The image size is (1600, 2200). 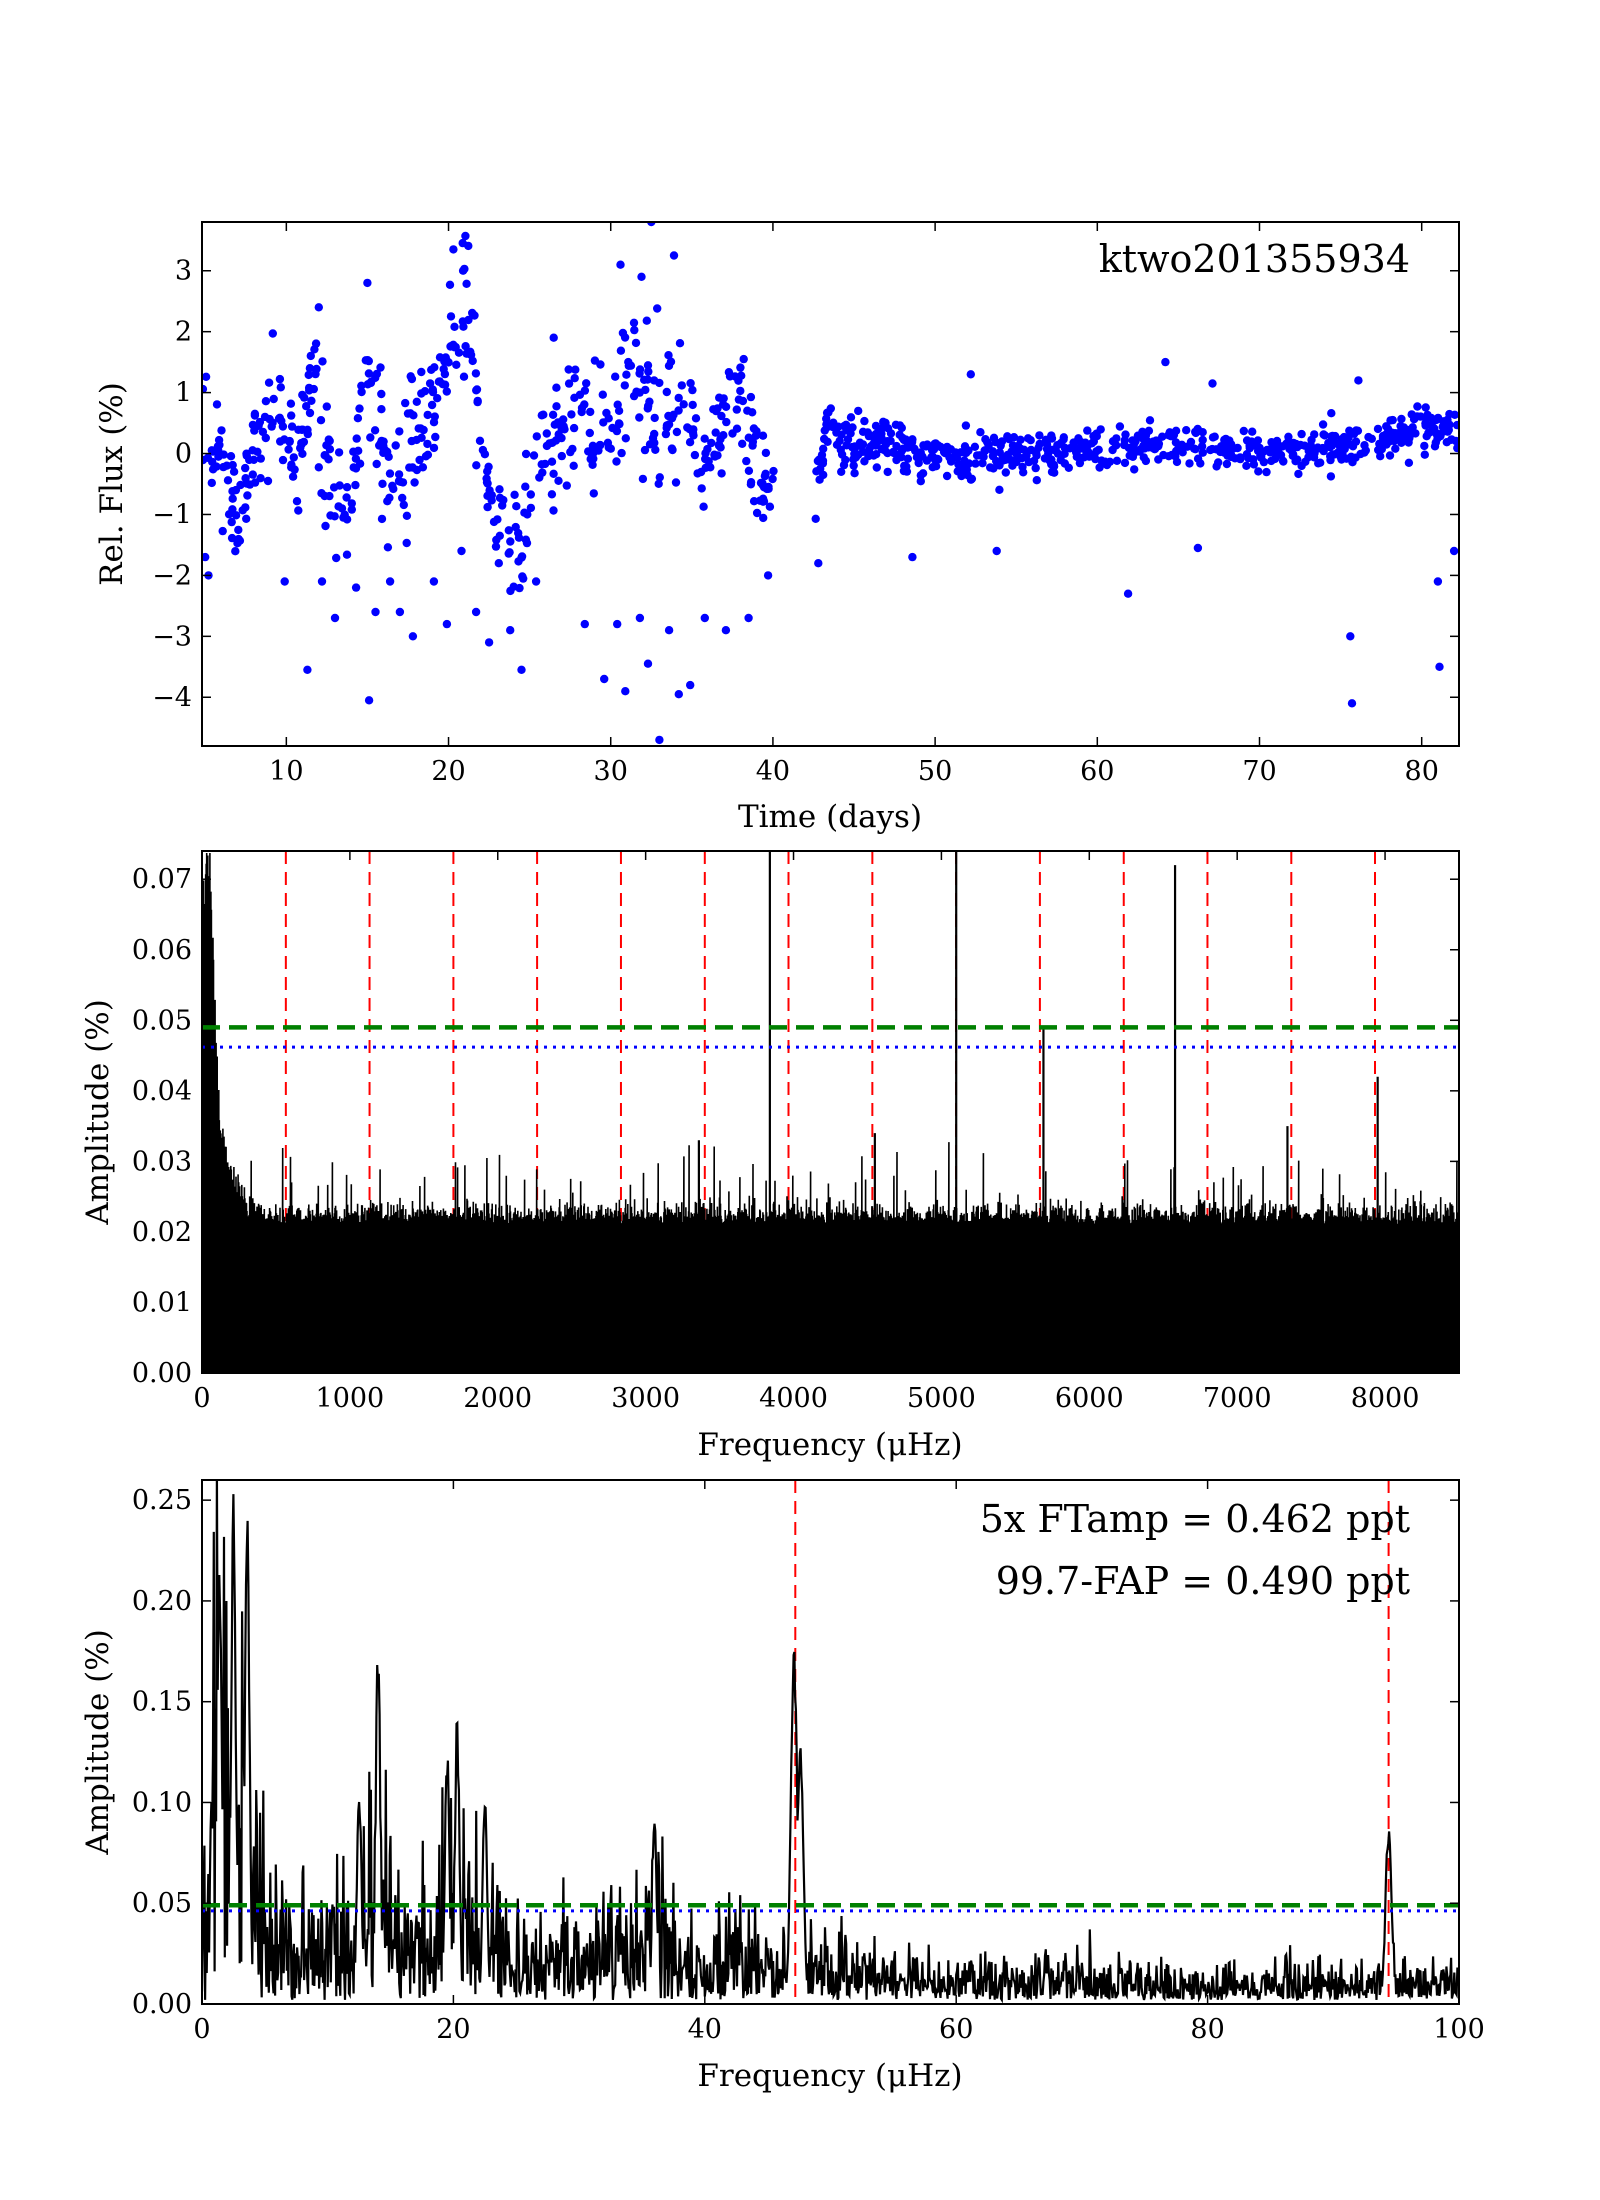 I want to click on full-periodogram-xtick-label: 2000, so click(x=497, y=1398).